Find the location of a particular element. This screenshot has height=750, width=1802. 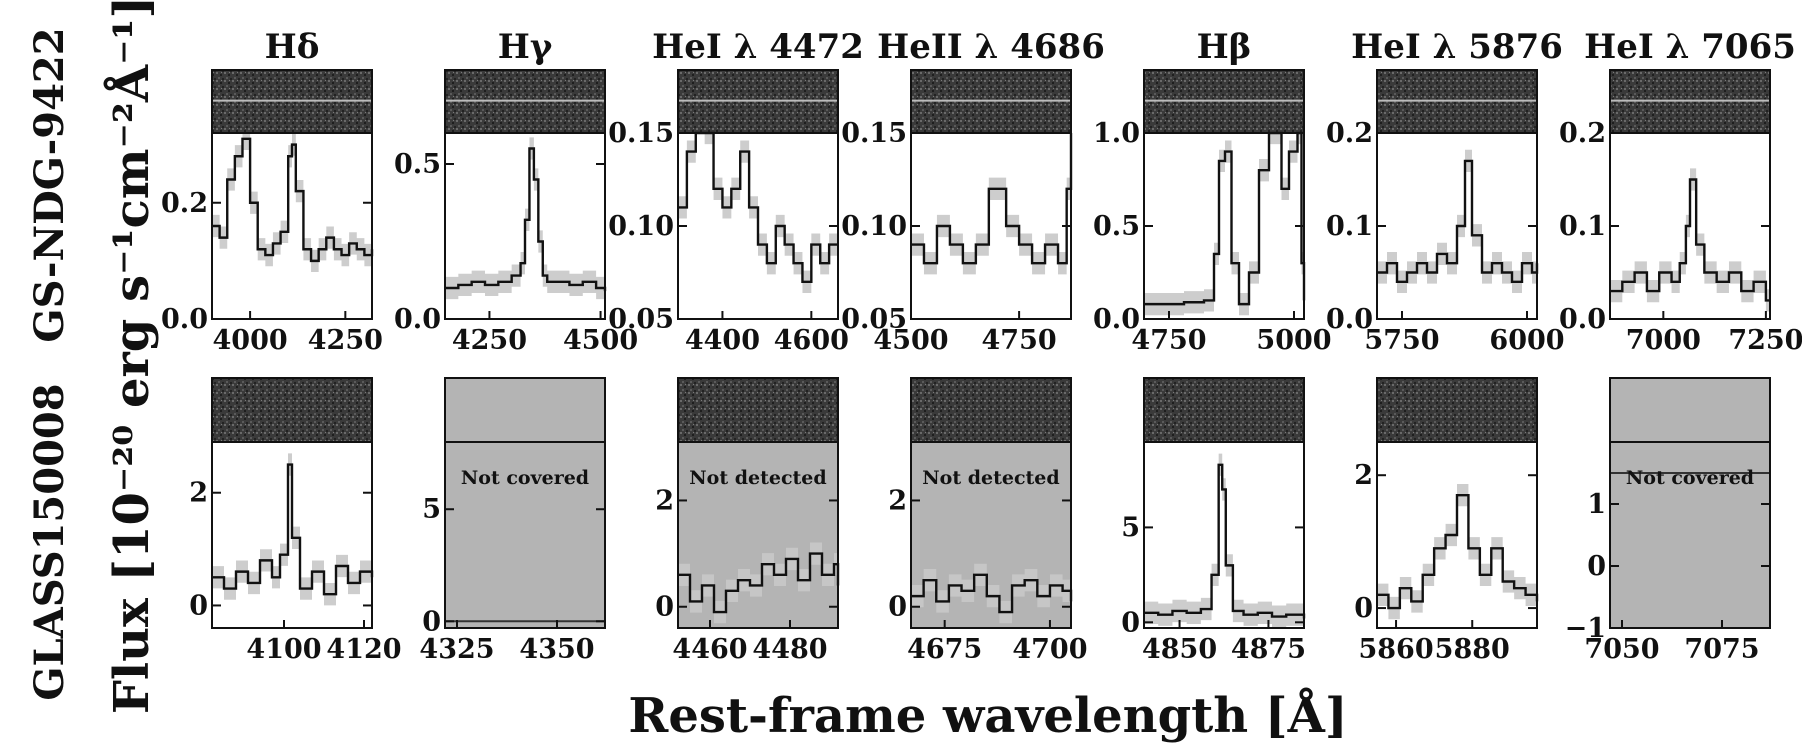

column-title: Hγ is located at coordinates (525, 47).